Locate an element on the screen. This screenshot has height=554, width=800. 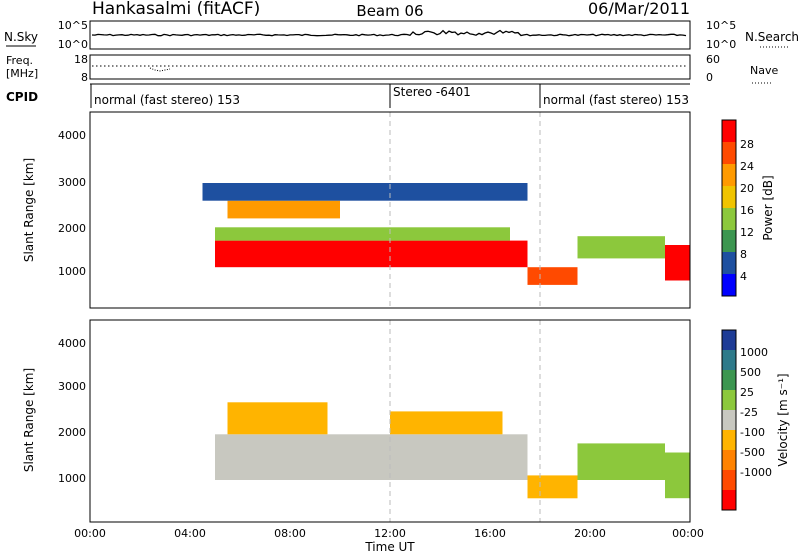
station-title: Hankasalmi (fitACF) is located at coordinates (176, 9).